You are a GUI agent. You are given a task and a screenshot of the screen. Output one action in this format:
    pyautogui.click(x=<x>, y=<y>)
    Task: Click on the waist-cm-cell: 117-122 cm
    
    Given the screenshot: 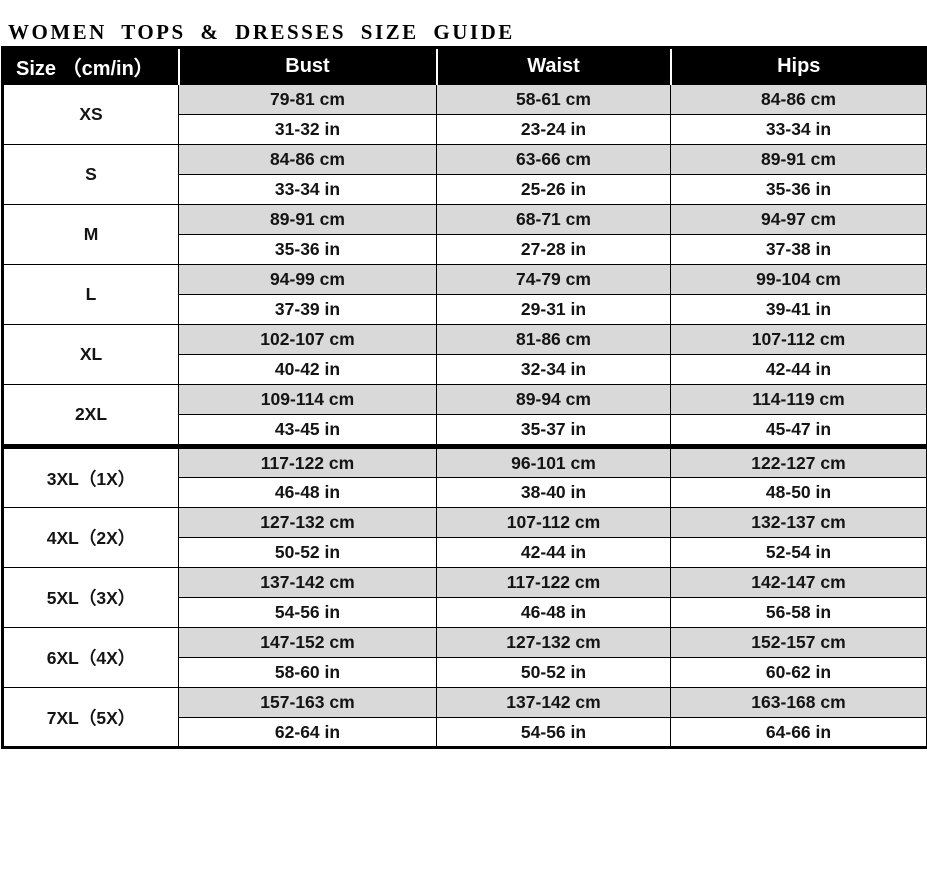 What is the action you would take?
    pyautogui.click(x=553, y=582)
    